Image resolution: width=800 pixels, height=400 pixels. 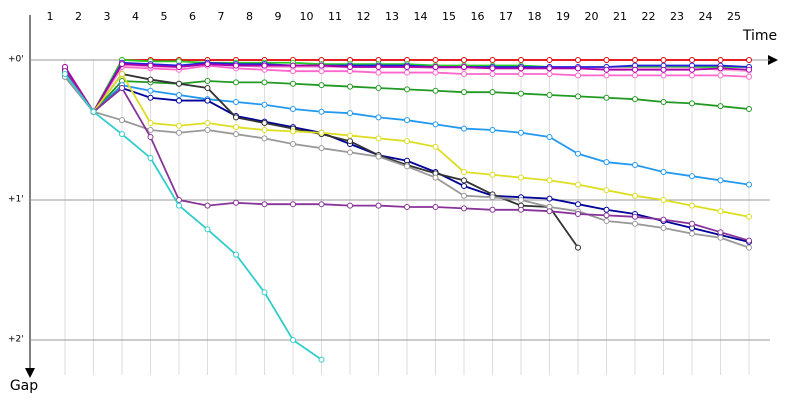 I want to click on x-tick-label: 8, so click(x=249, y=16).